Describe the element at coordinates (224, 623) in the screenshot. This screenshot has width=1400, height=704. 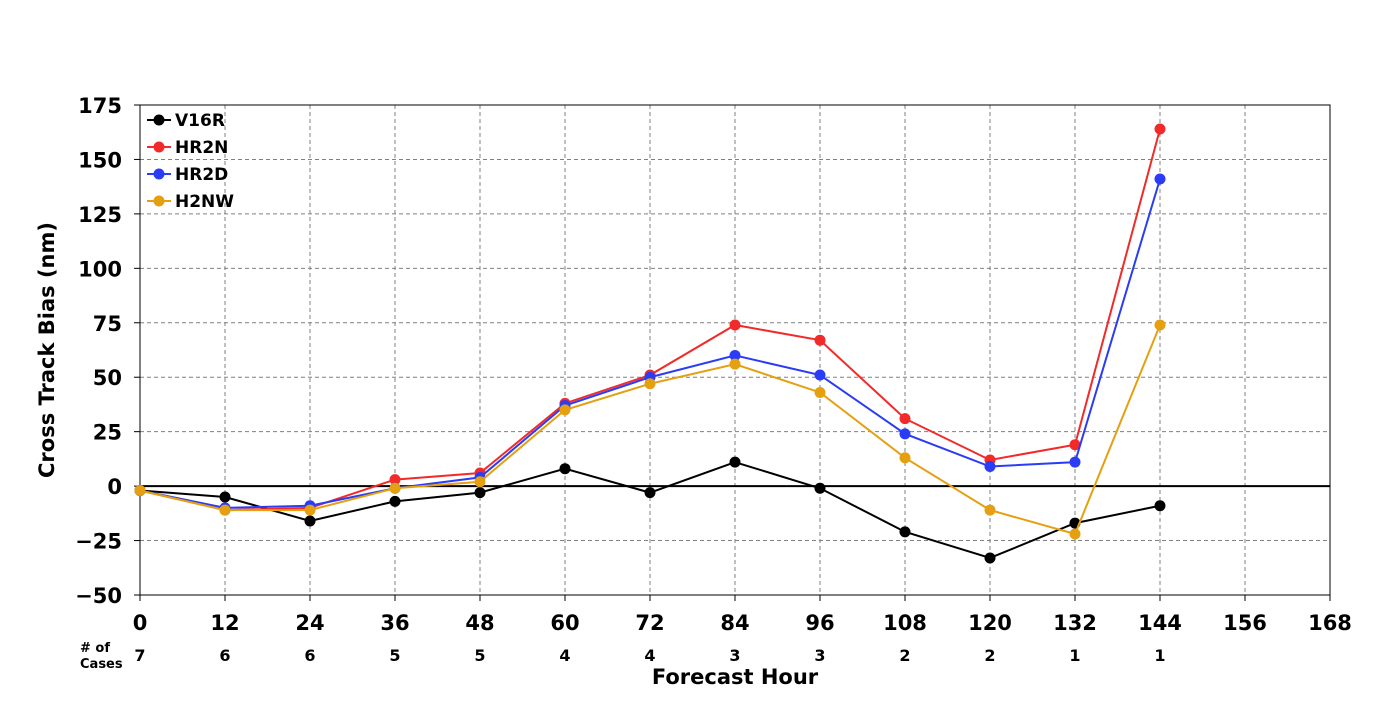
I see `x-tick-label: 12` at that location.